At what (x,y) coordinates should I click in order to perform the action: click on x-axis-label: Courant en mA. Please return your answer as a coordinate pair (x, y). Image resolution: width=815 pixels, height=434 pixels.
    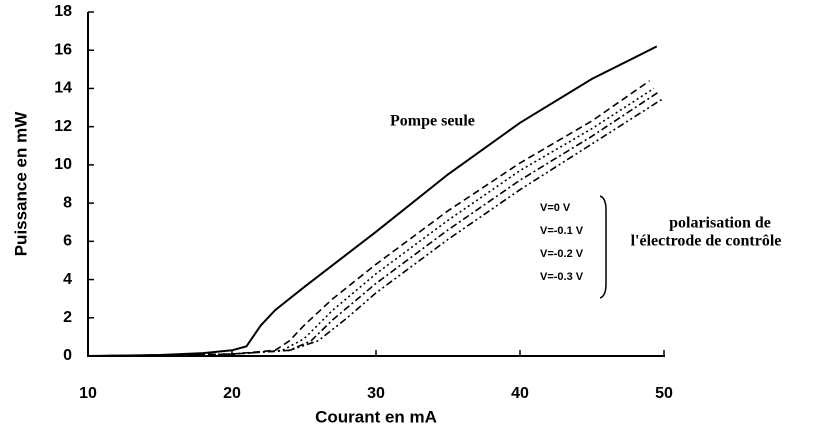
    Looking at the image, I should click on (376, 416).